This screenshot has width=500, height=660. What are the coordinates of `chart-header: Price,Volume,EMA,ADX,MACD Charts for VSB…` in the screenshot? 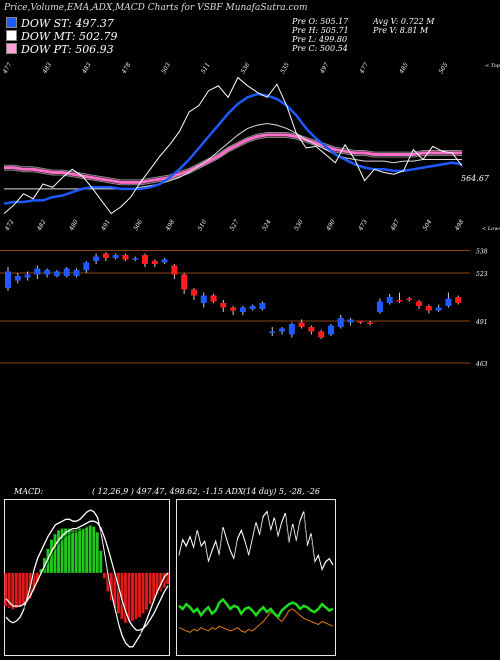 It's located at (250, 30).